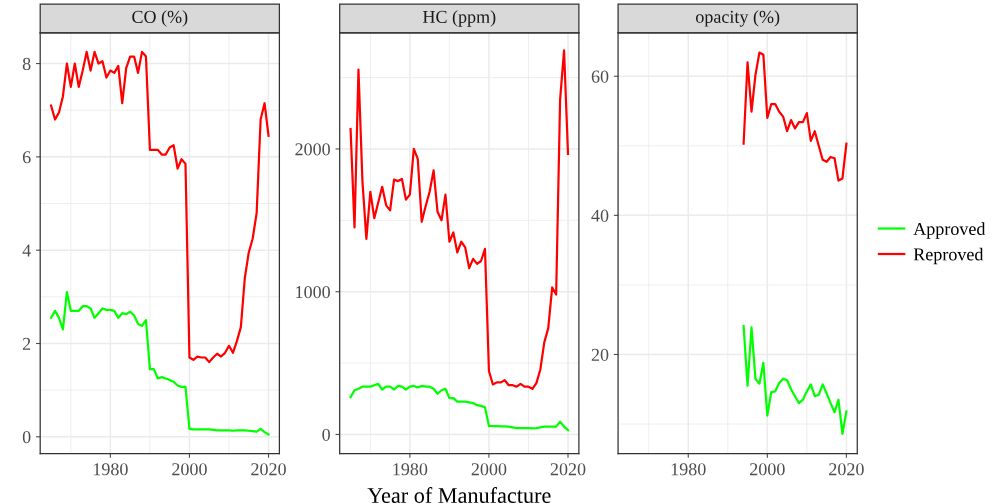  I want to click on y-tick-label: 2, so click(26, 343).